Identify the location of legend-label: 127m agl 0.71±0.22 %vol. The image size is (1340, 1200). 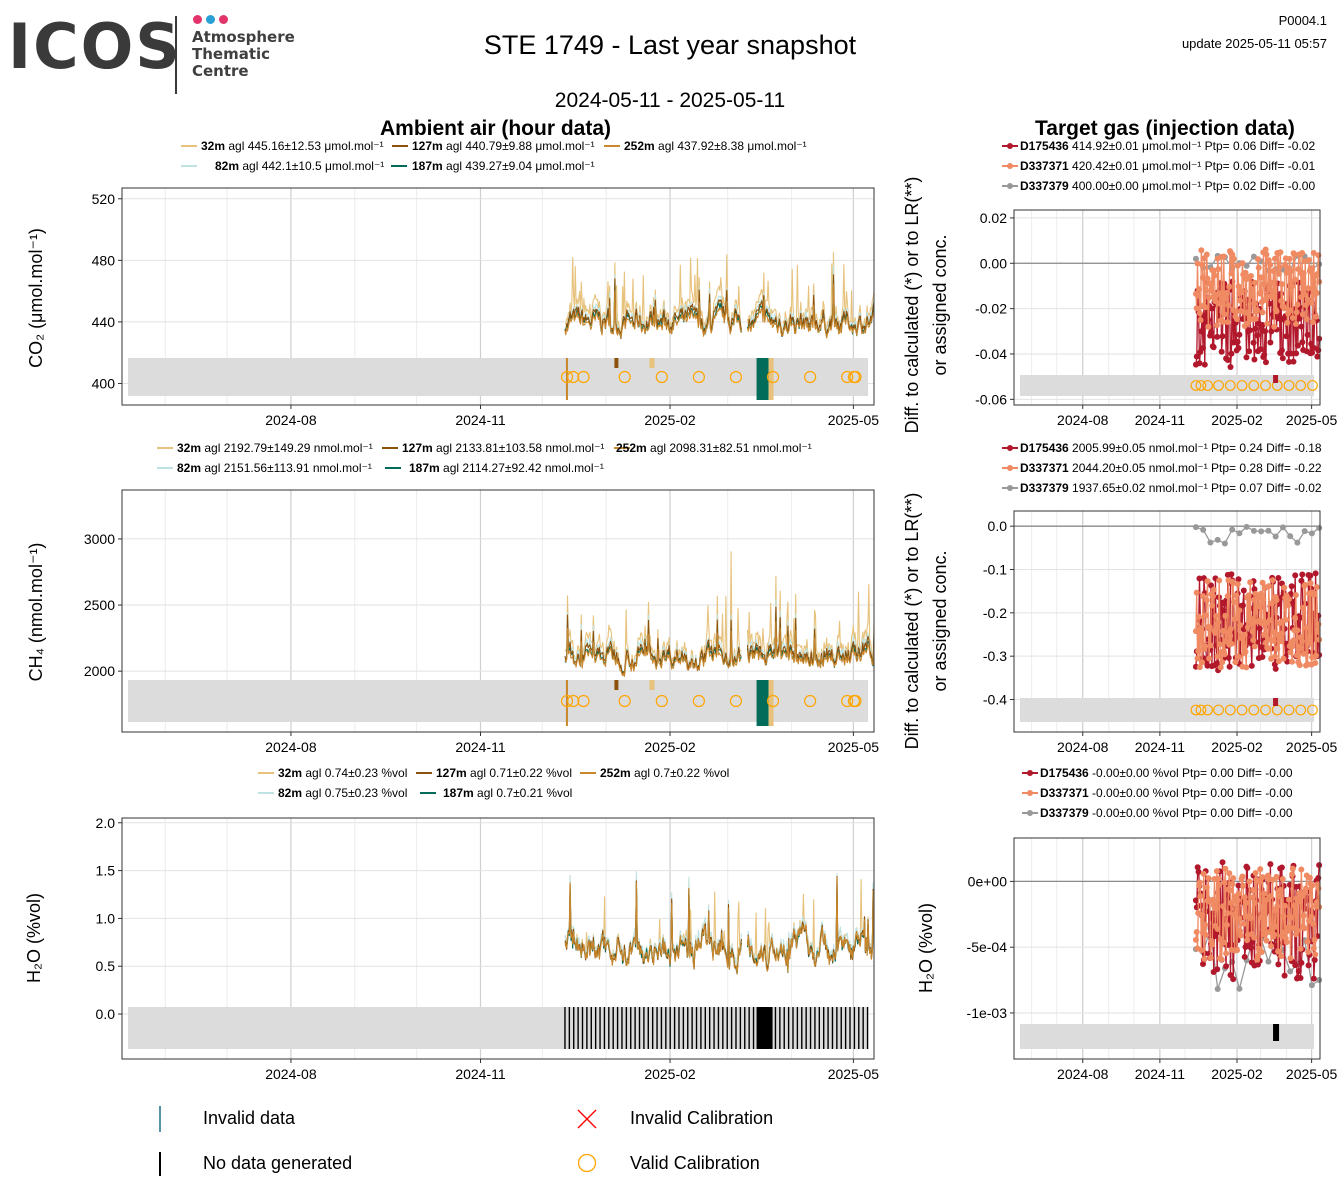
(504, 773).